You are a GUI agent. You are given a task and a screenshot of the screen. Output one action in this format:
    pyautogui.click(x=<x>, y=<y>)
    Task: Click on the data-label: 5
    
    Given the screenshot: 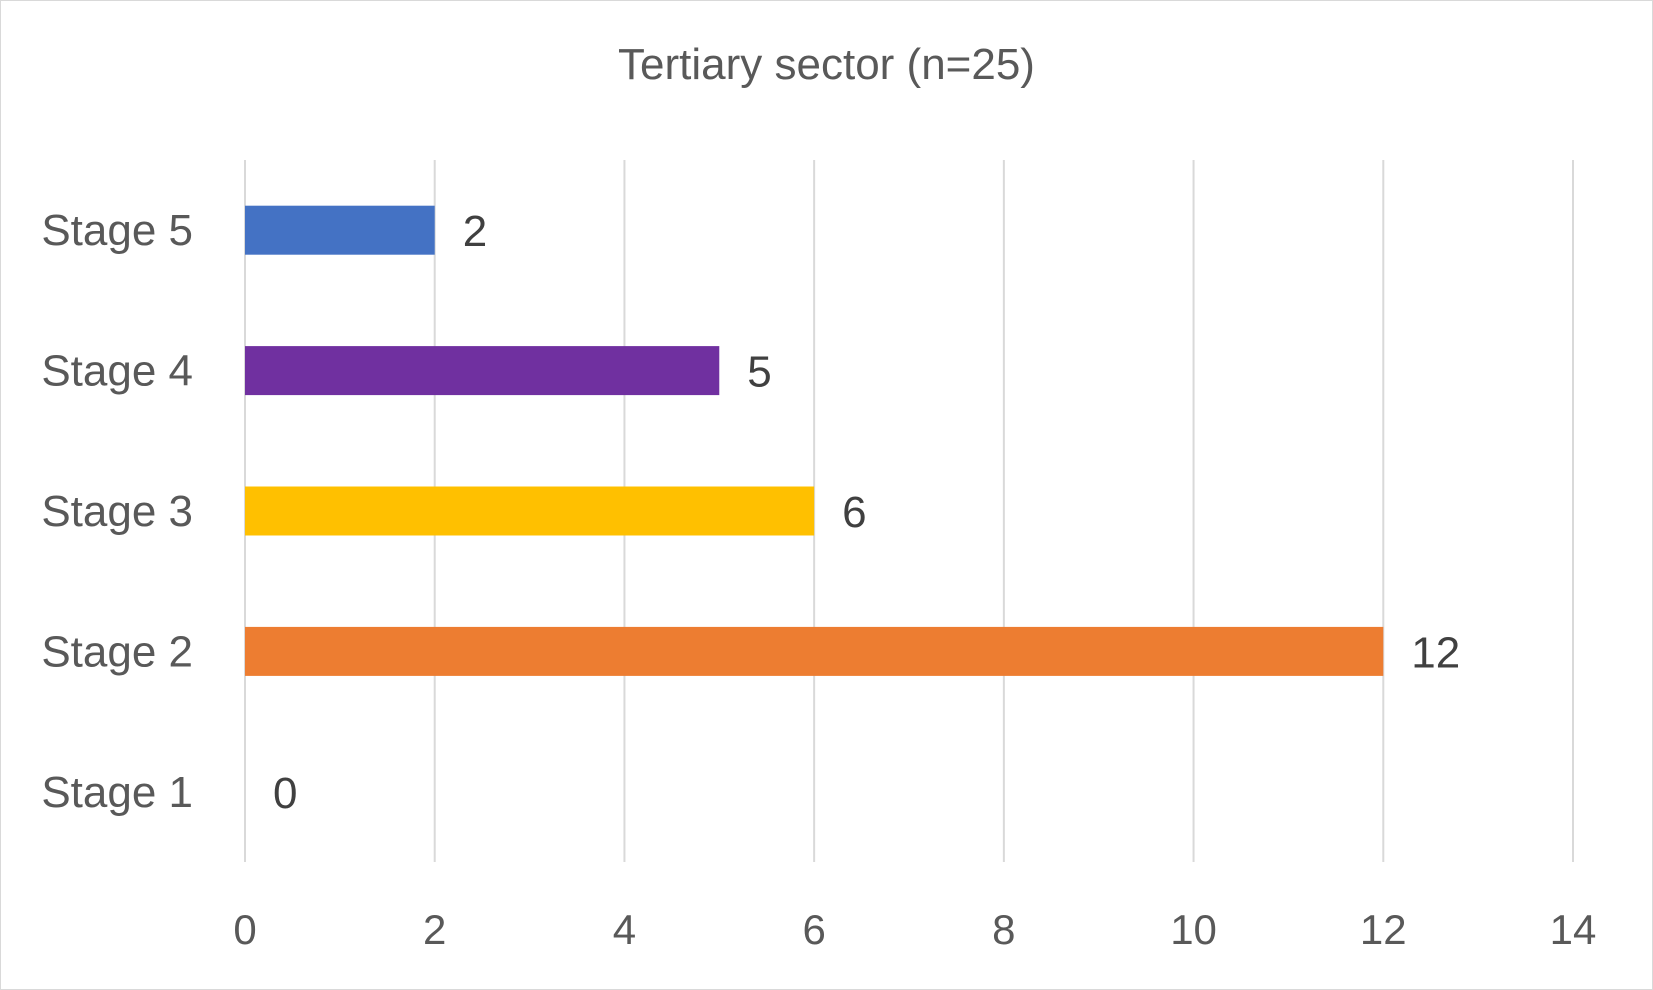 What is the action you would take?
    pyautogui.click(x=759, y=372)
    